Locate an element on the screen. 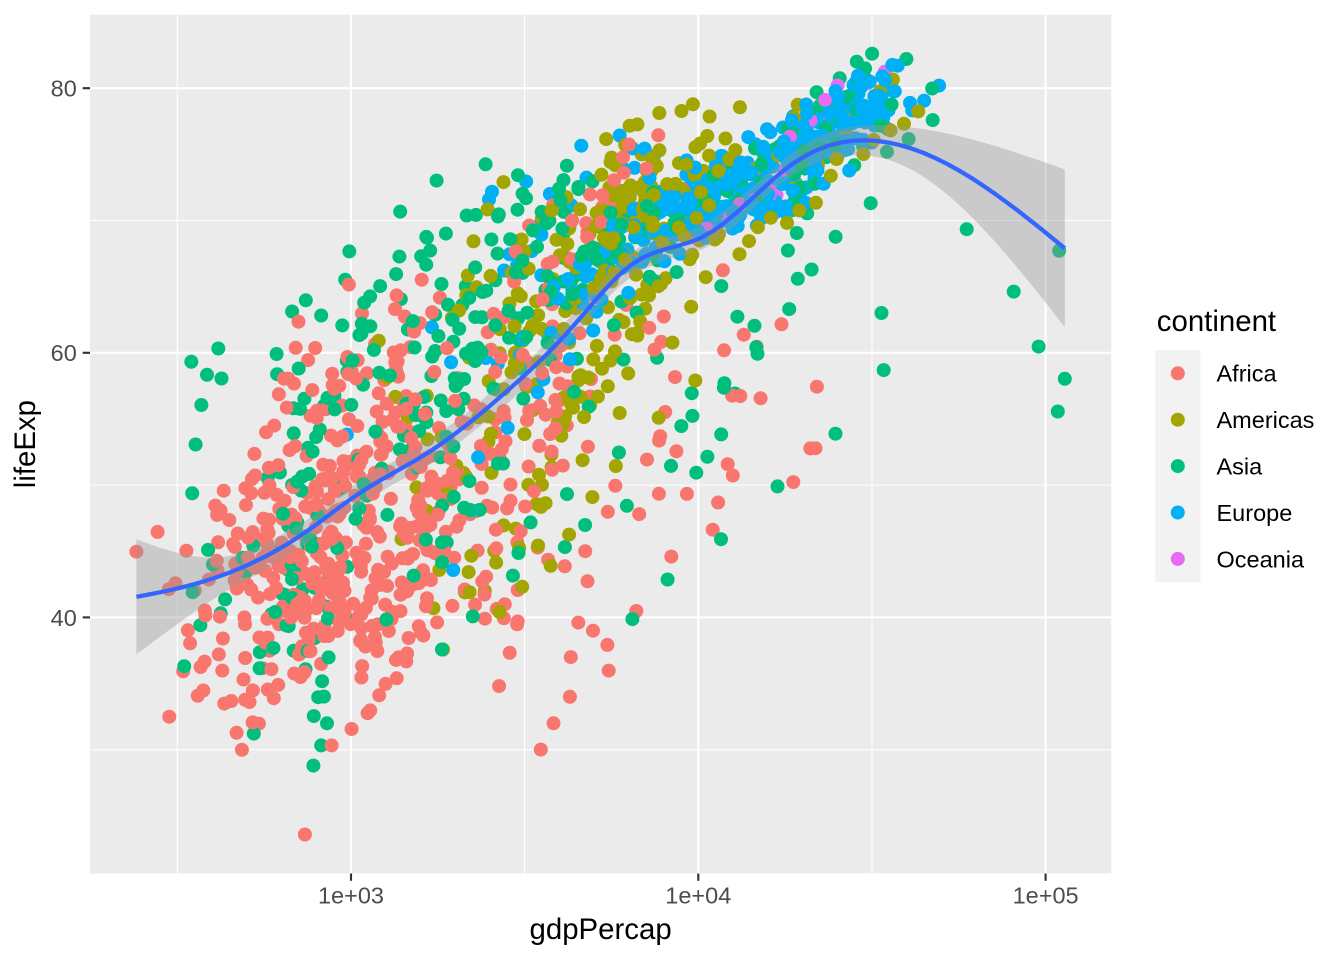 This screenshot has width=1344, height=960. svg-text: 1e+05 is located at coordinates (1046, 895).